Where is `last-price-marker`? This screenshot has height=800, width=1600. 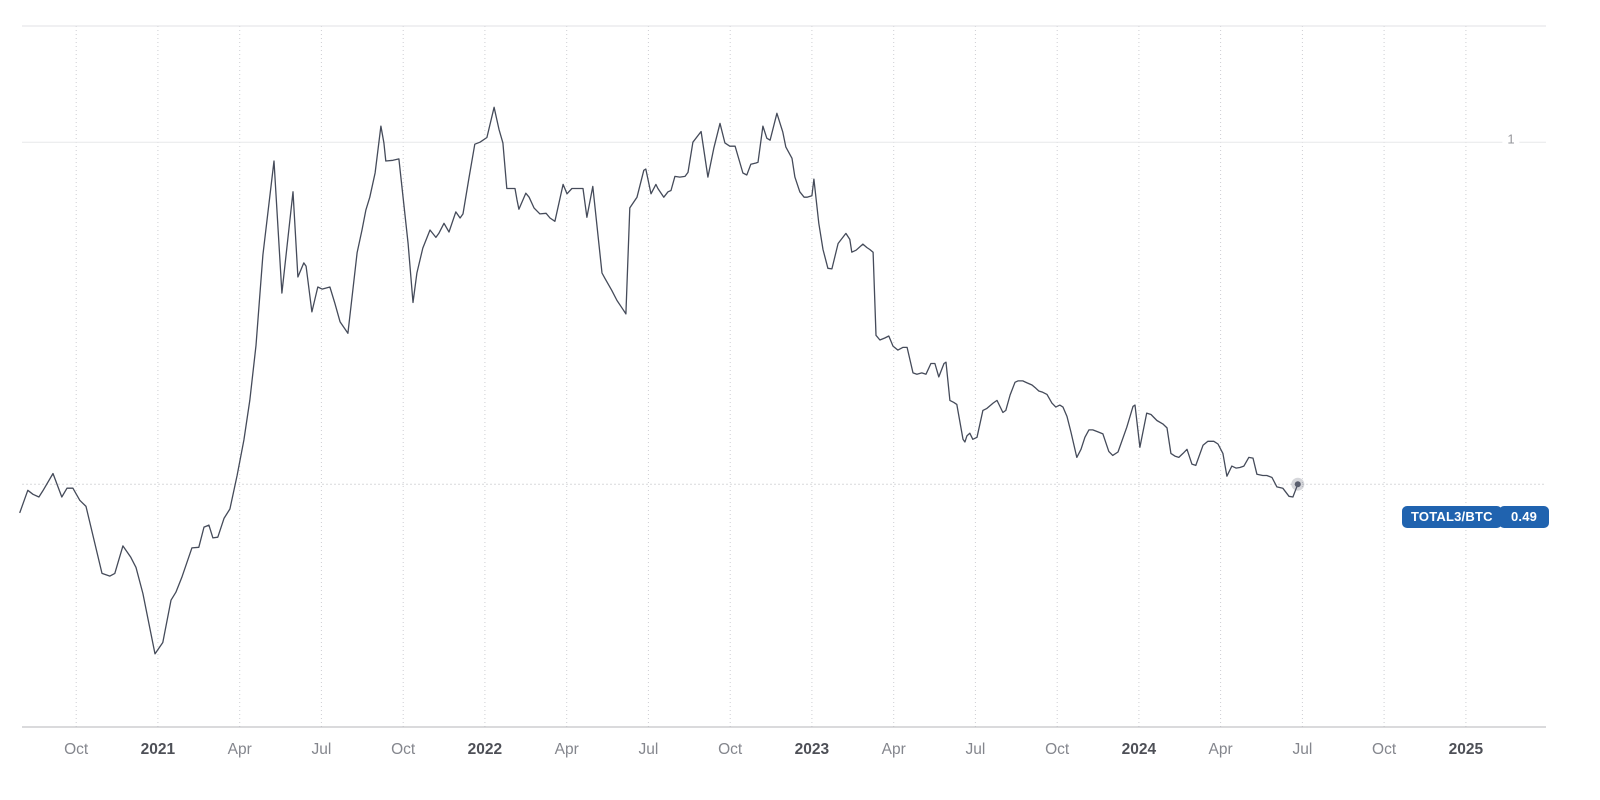 last-price-marker is located at coordinates (1297, 484).